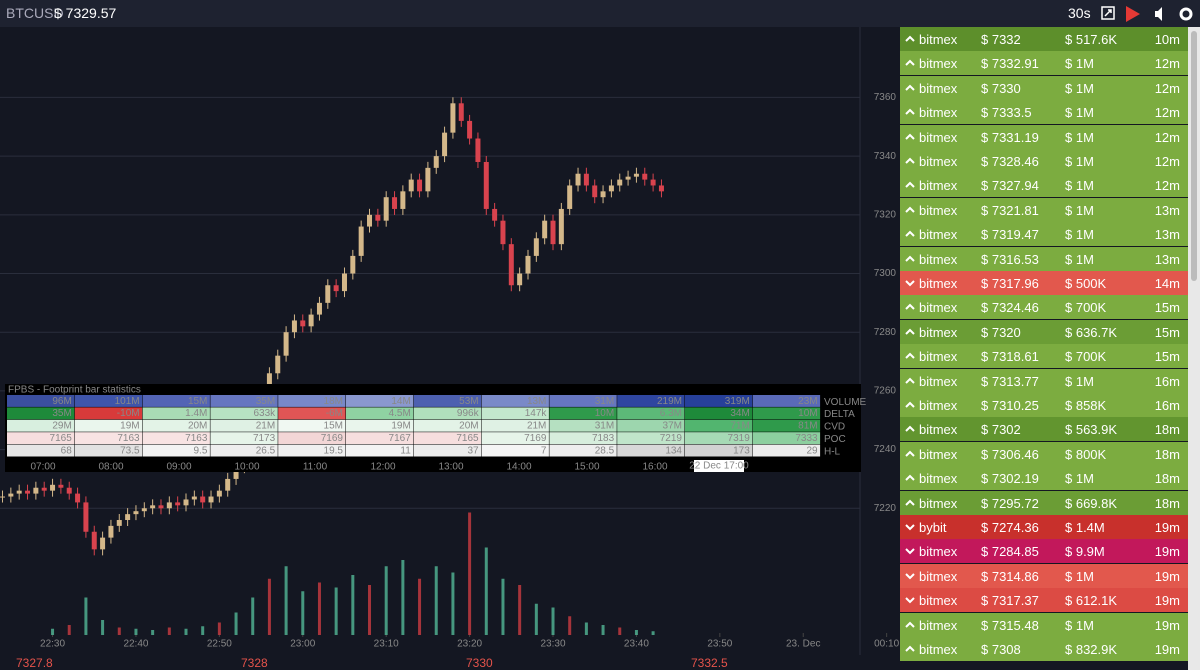  Describe the element at coordinates (741, 450) in the screenshot. I see `cell-value: 173` at that location.